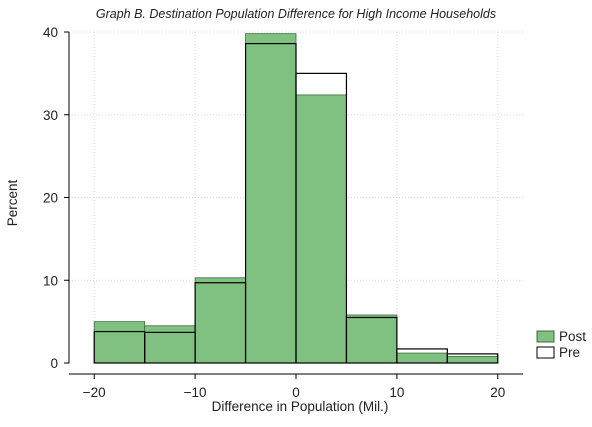 The image size is (592, 427). I want to click on legend: Post Pre, so click(561, 344).